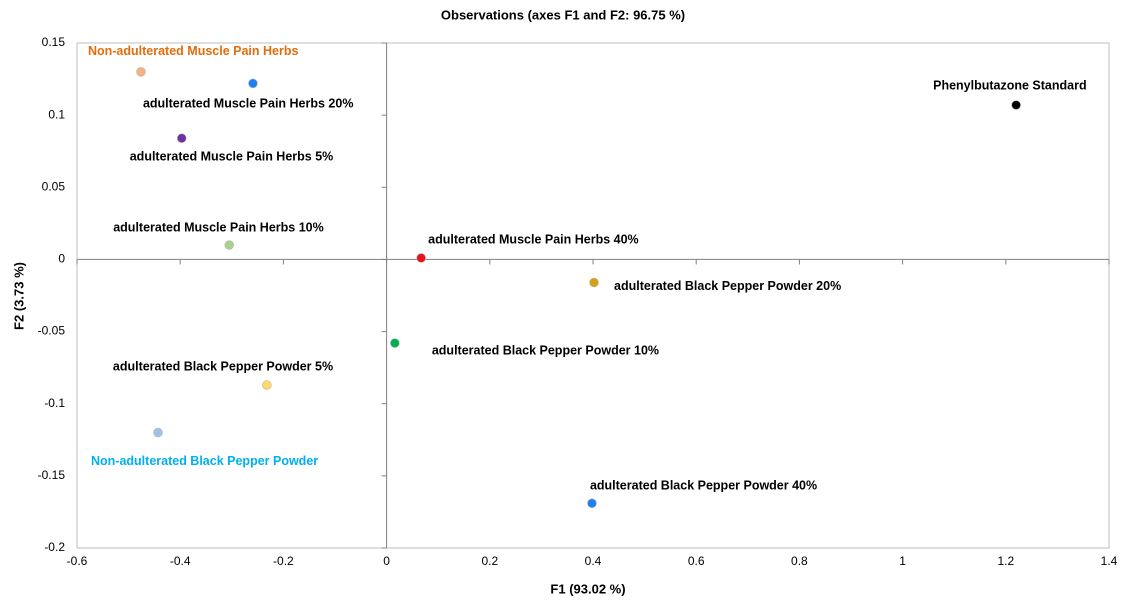 The width and height of the screenshot is (1125, 600). Describe the element at coordinates (799, 561) in the screenshot. I see `x-tick-label: 0.8` at that location.